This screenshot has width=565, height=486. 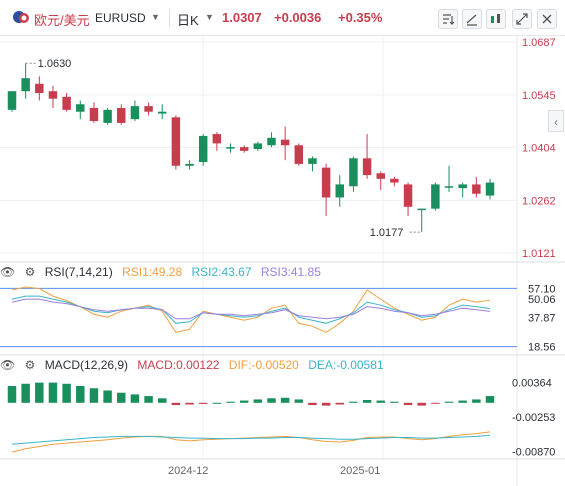 I want to click on period-dropdown-icon: ▼, so click(x=209, y=17).